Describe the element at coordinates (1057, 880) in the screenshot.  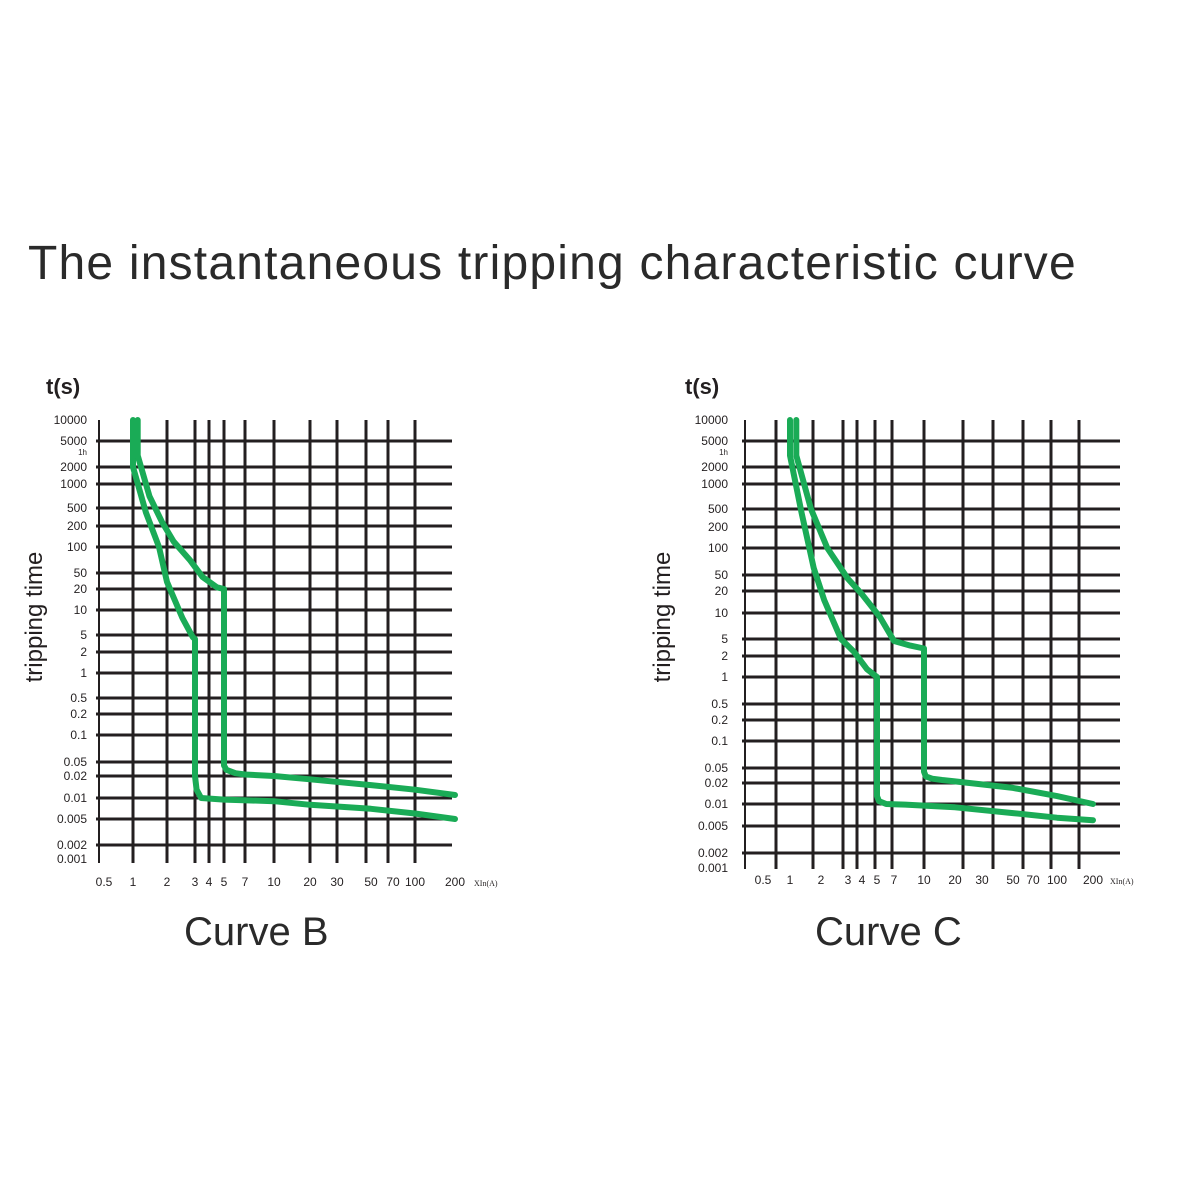
I see `curve-c-x-tick-label: 100` at that location.